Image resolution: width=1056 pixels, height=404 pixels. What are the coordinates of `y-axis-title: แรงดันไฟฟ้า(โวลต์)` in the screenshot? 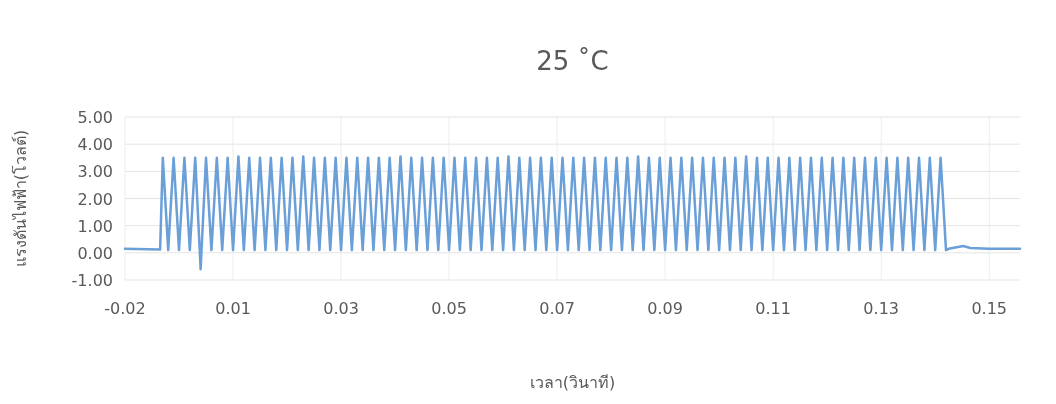 It's located at (20, 198).